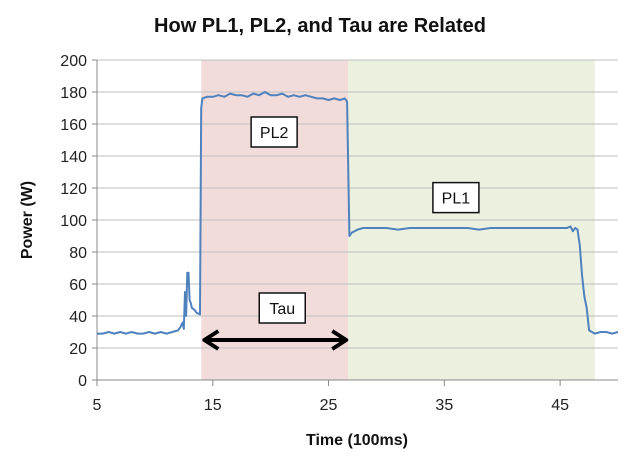 The height and width of the screenshot is (465, 640). Describe the element at coordinates (82, 381) in the screenshot. I see `y-tick-label: 0` at that location.